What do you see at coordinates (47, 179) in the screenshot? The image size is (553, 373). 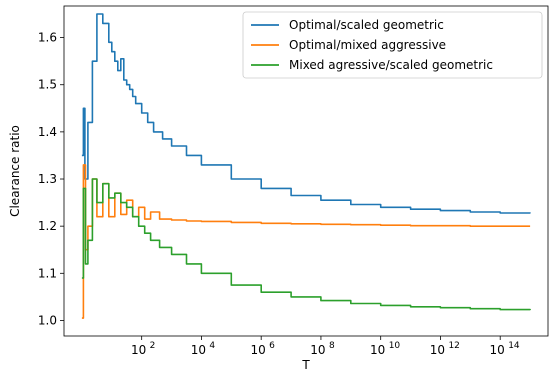 I see `y-tick-label: 1.3` at bounding box center [47, 179].